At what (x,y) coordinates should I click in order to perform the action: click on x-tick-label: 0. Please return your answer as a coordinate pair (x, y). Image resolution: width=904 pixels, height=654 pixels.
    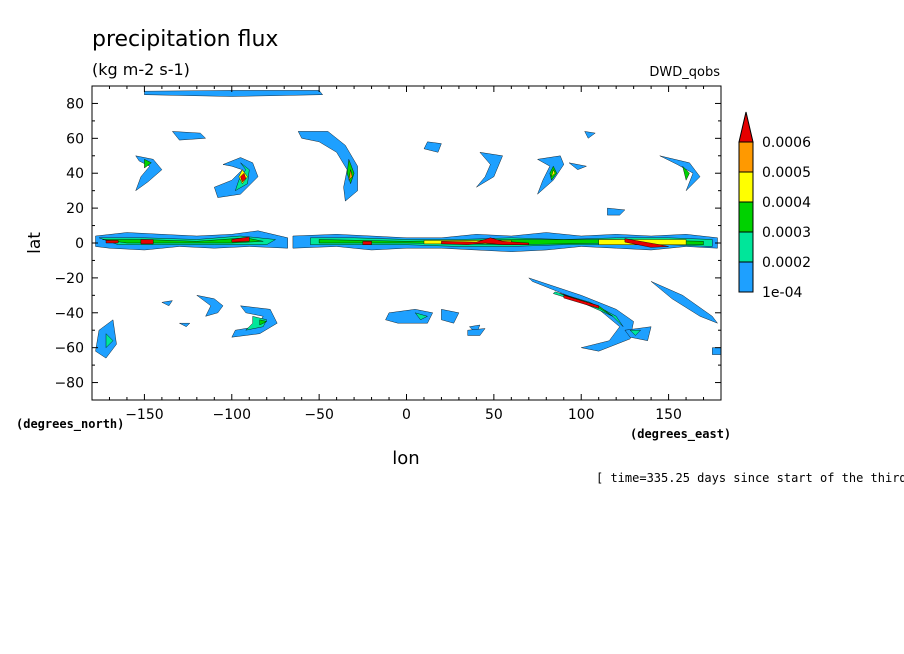
    Looking at the image, I should click on (406, 415).